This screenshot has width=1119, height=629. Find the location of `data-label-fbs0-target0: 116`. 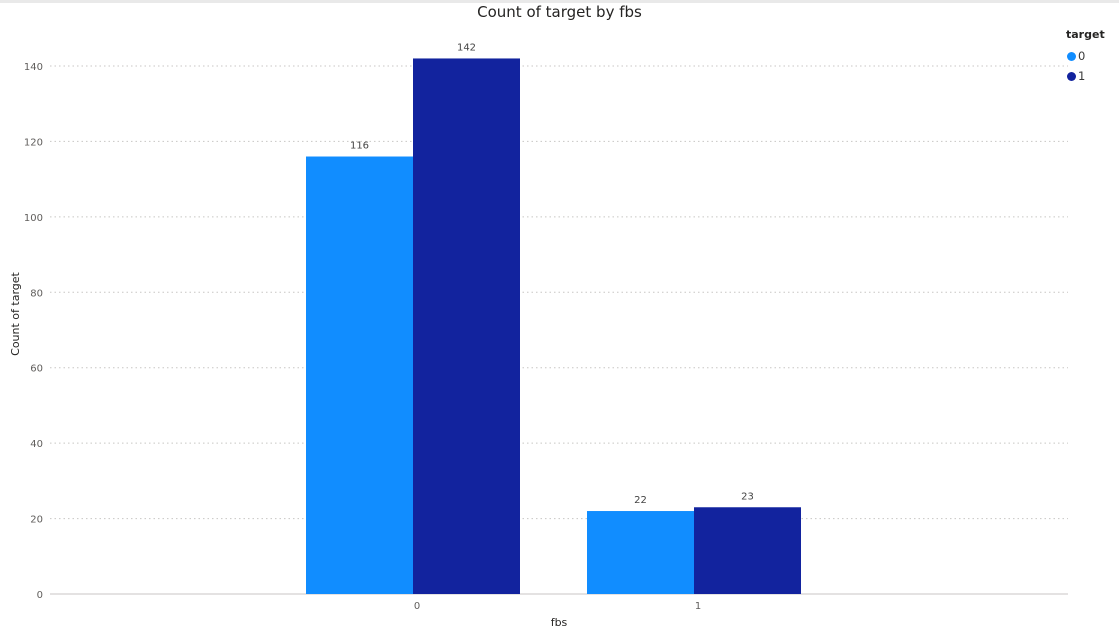

data-label-fbs0-target0: 116 is located at coordinates (359, 146).